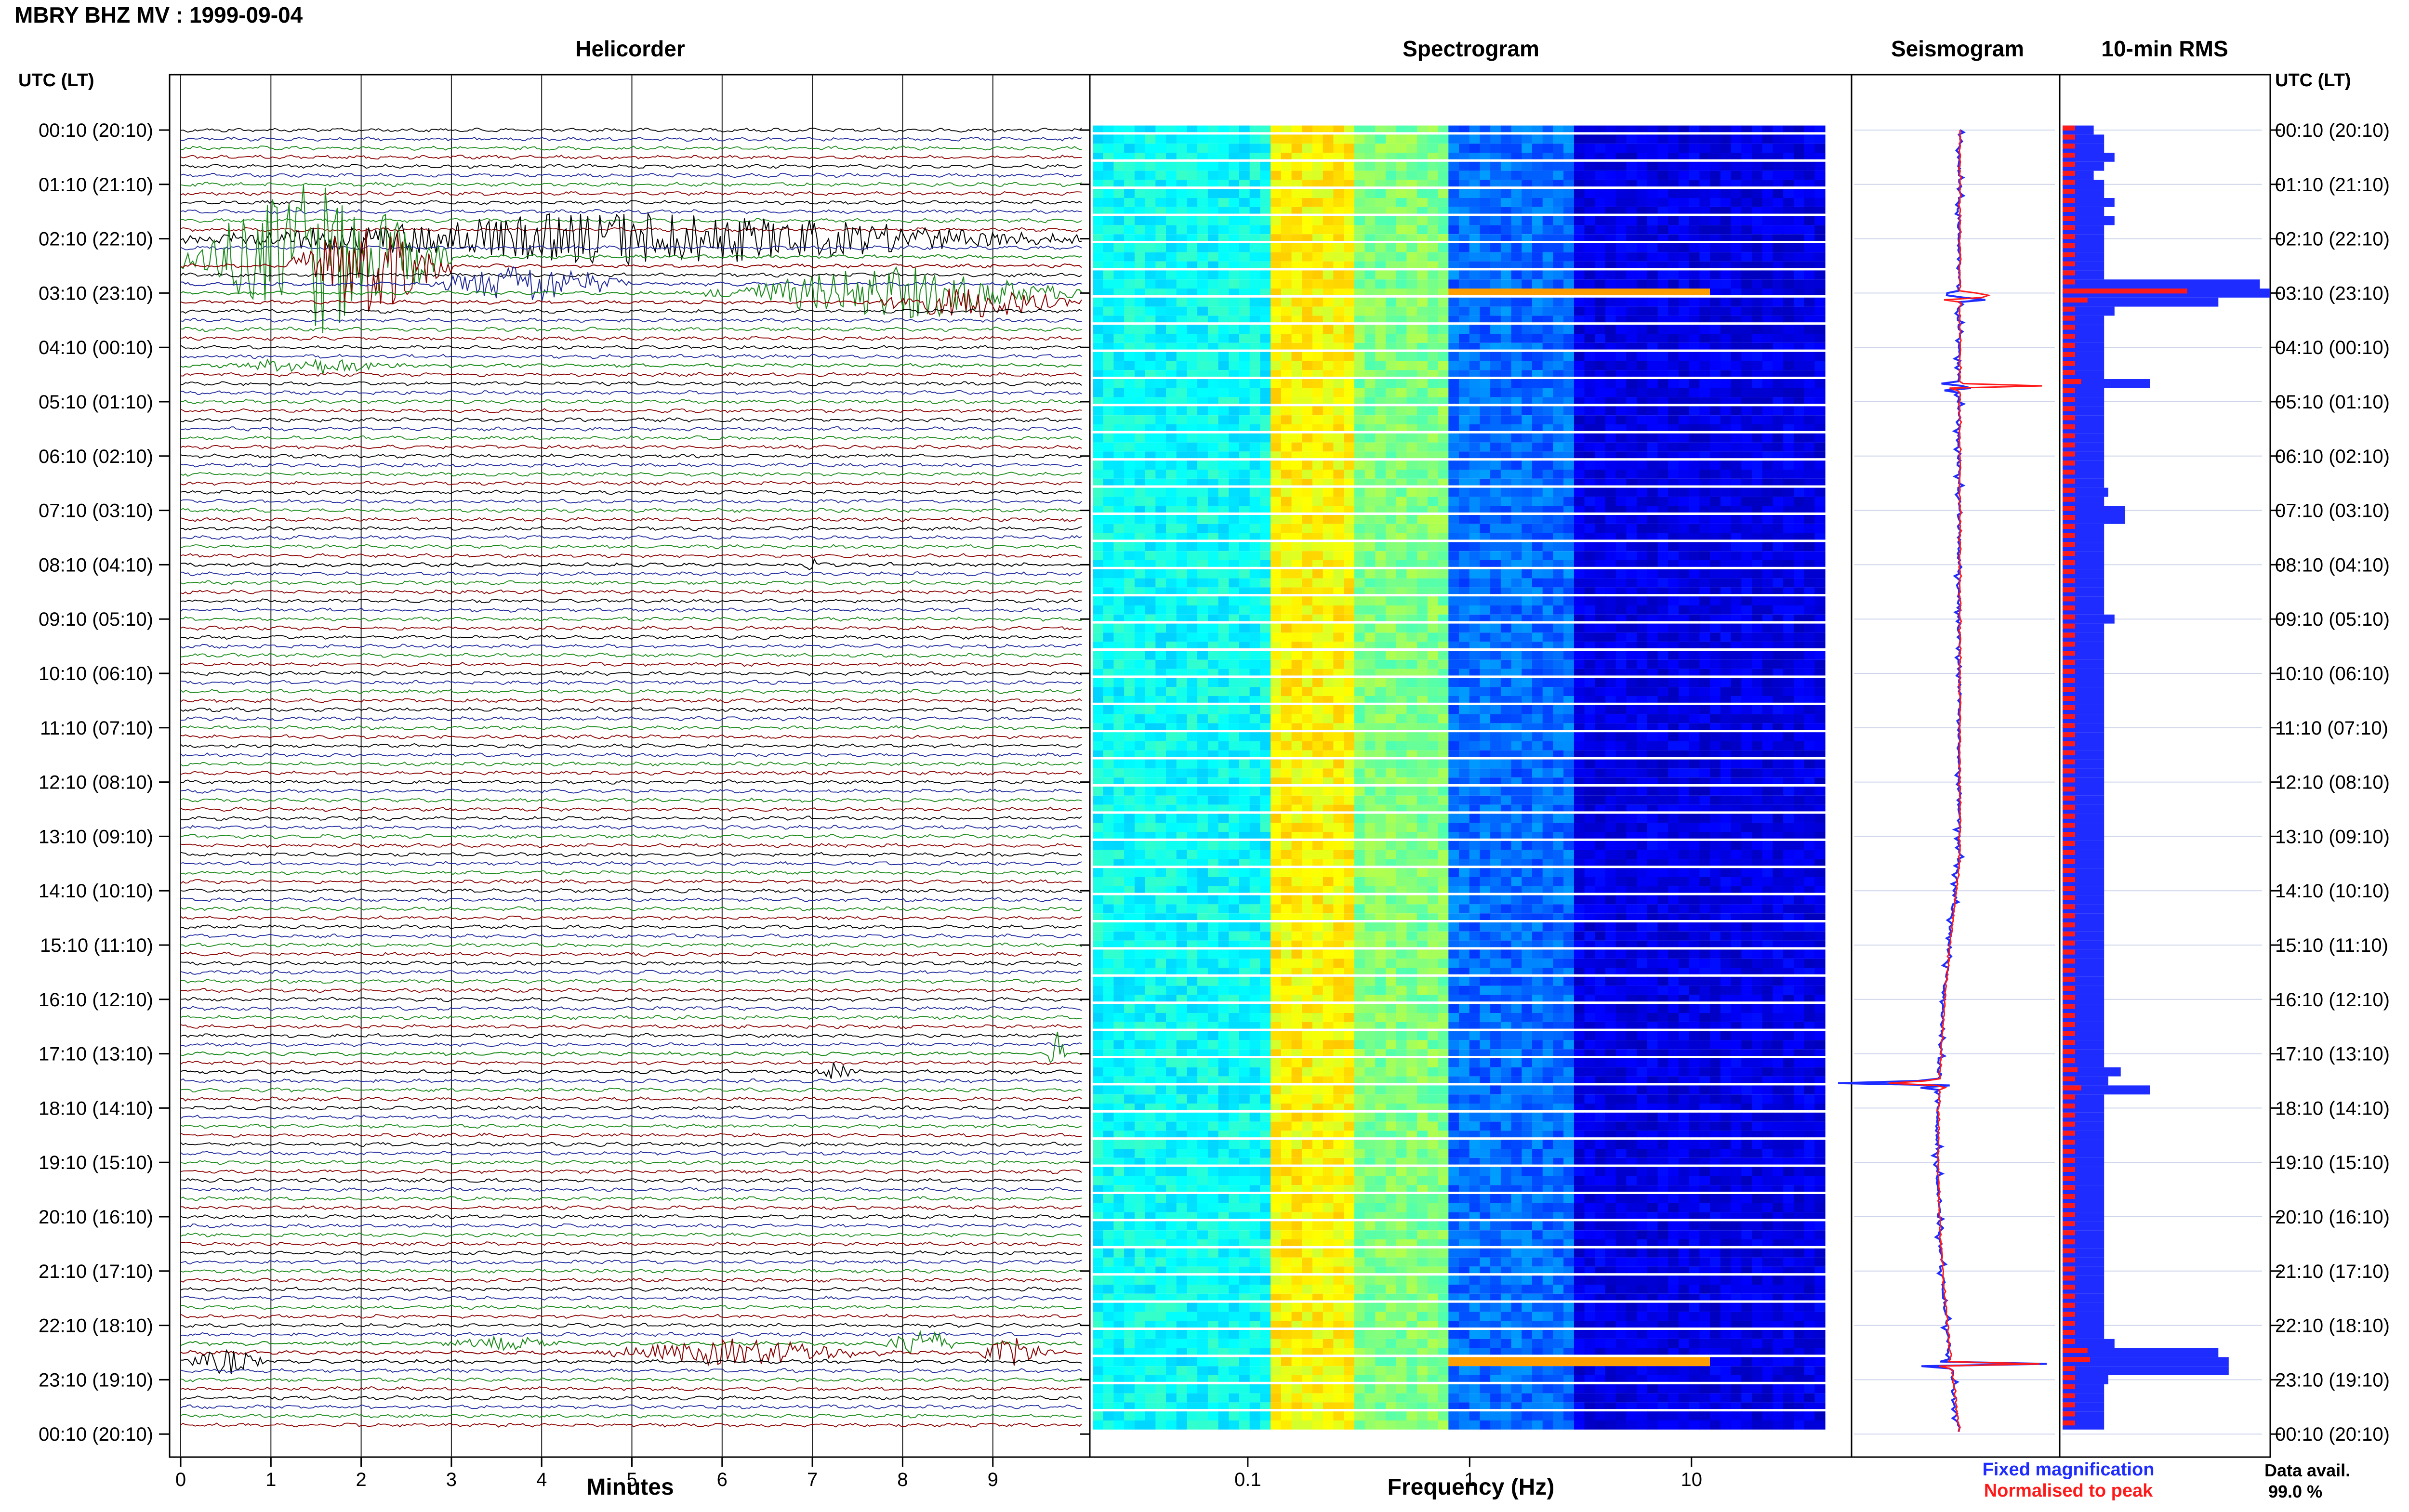  I want to click on helicorder-trace-row, so click(631, 1341).